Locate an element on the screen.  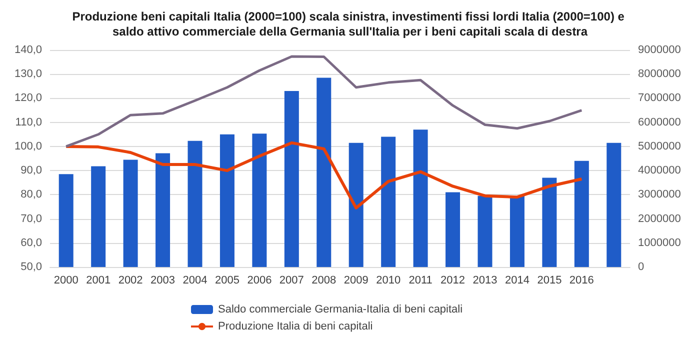
y2-tick-label: 8000000 is located at coordinates (659, 74).